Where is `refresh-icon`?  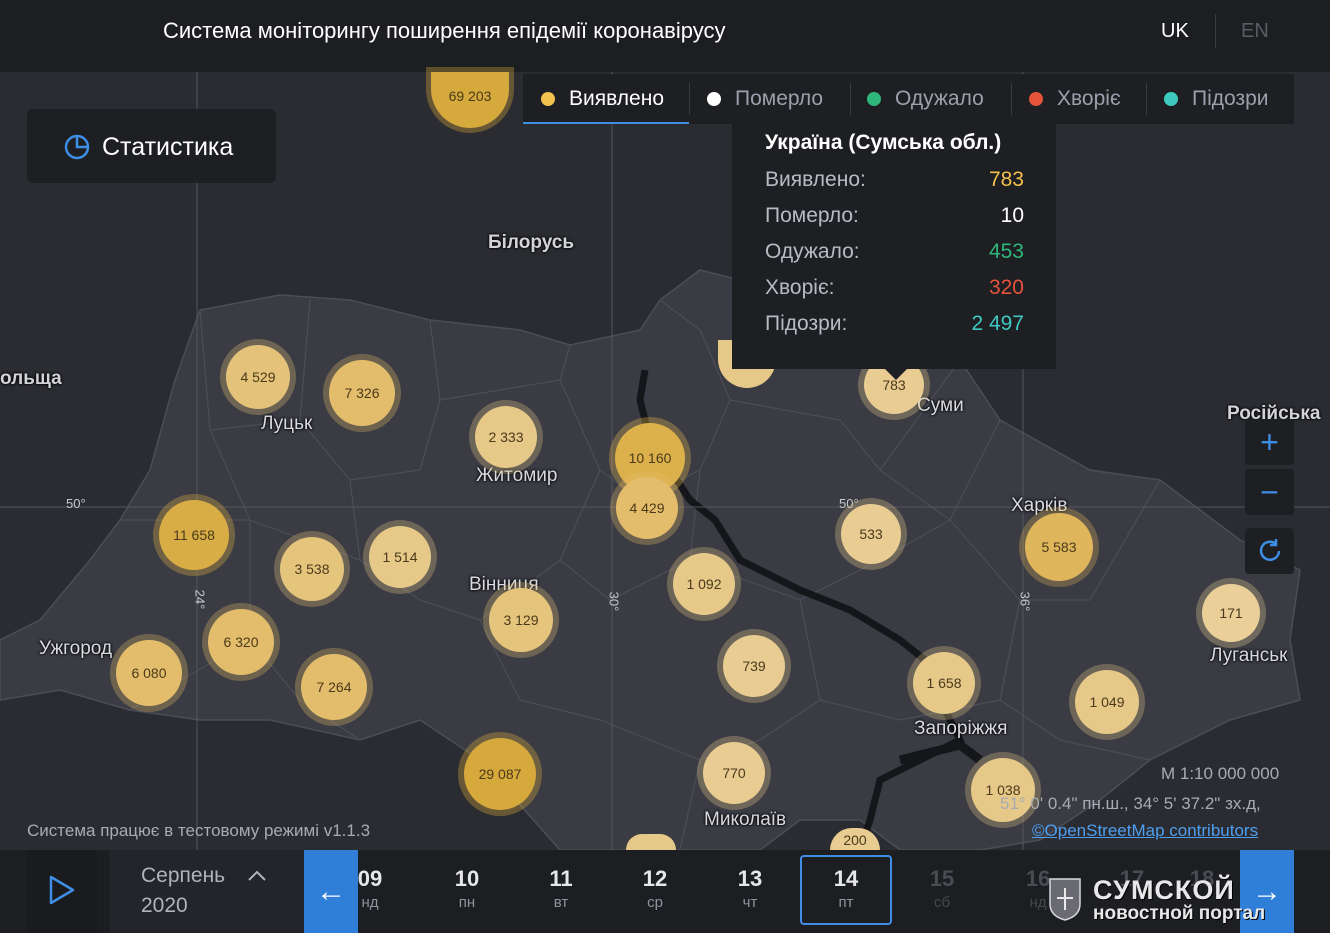 refresh-icon is located at coordinates (1269, 550).